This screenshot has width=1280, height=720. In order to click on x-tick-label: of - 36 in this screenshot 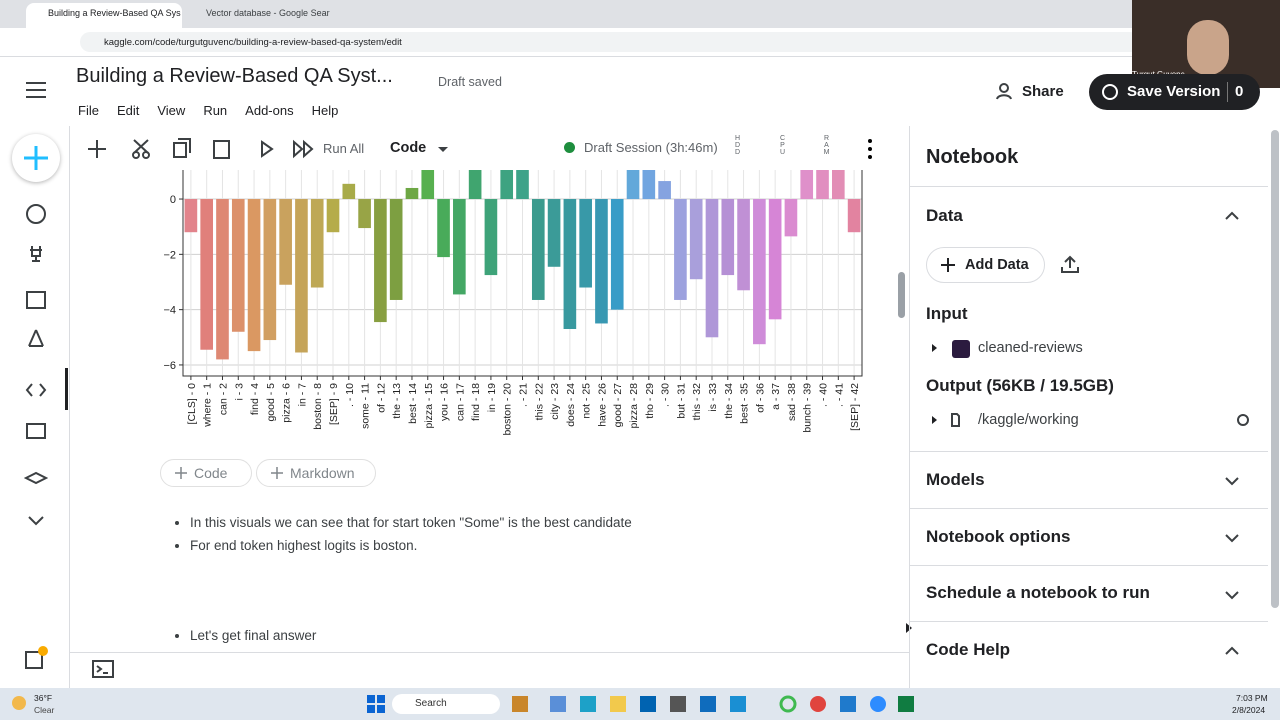, I will do `click(760, 398)`.